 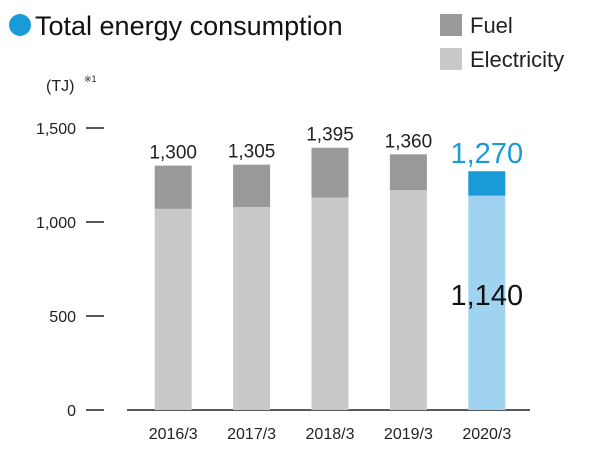 I want to click on bar-total-label: 1,305, so click(x=252, y=152).